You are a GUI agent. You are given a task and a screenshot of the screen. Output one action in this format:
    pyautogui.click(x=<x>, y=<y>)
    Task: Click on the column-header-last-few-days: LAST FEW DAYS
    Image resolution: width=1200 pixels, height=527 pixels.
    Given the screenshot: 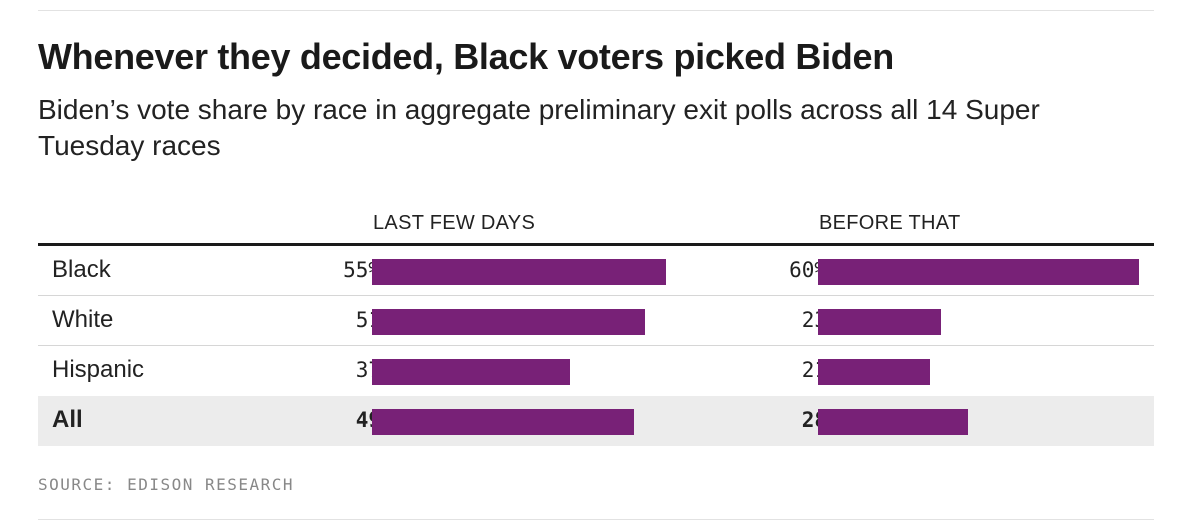 What is the action you would take?
    pyautogui.click(x=454, y=223)
    